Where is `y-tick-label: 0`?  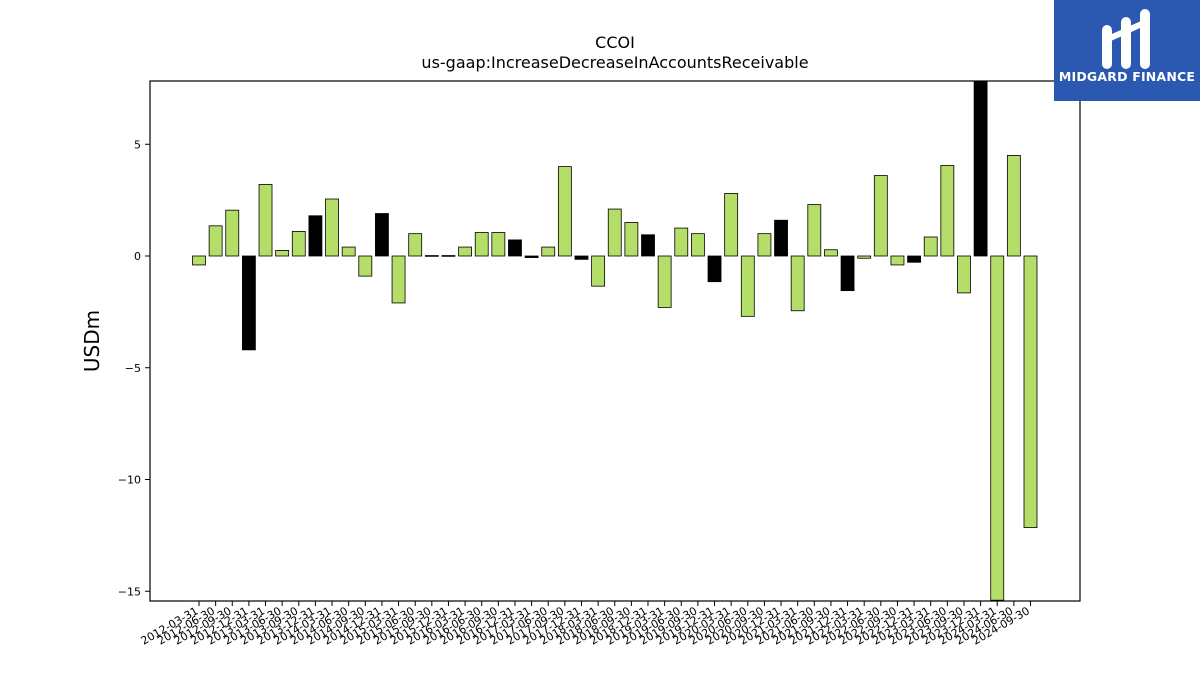 y-tick-label: 0 is located at coordinates (137, 256).